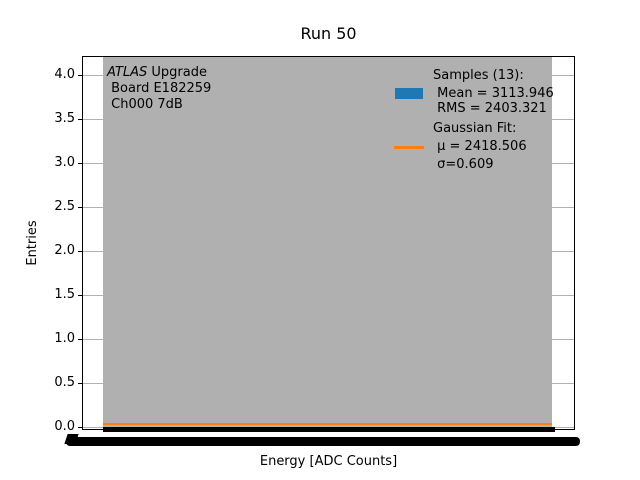 Image resolution: width=640 pixels, height=480 pixels. I want to click on chart-title: Run 50, so click(328, 33).